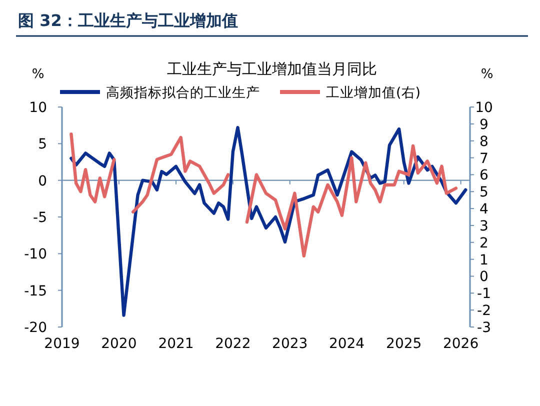  What do you see at coordinates (35, 291) in the screenshot?
I see `y-tick-label: -15` at bounding box center [35, 291].